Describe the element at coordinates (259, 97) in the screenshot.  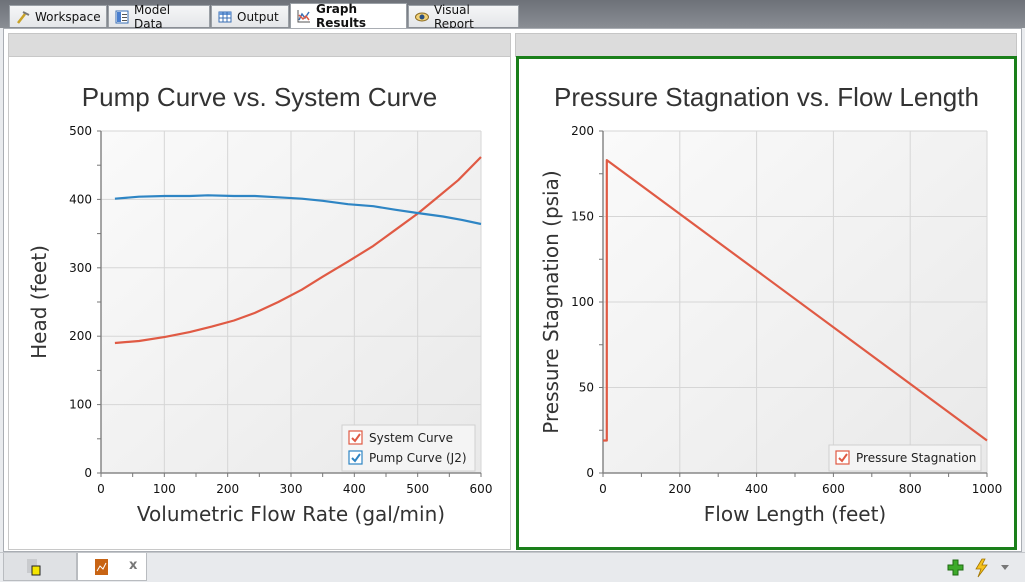
I see `chart-title-left: Pump Curve vs. System Curve` at that location.